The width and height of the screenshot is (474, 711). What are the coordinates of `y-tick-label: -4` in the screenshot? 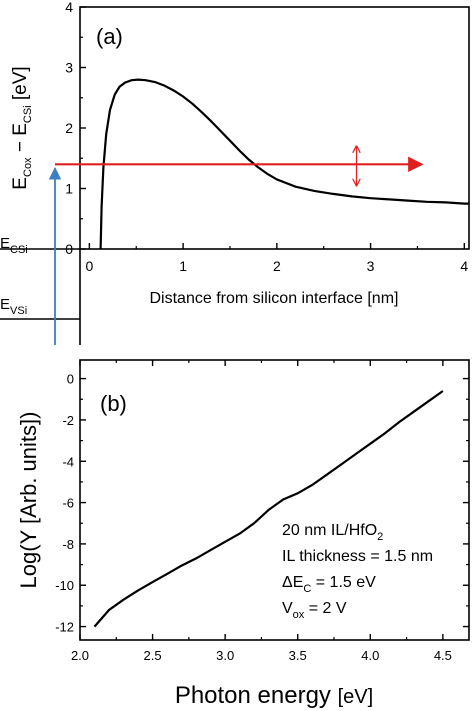 It's located at (68, 461).